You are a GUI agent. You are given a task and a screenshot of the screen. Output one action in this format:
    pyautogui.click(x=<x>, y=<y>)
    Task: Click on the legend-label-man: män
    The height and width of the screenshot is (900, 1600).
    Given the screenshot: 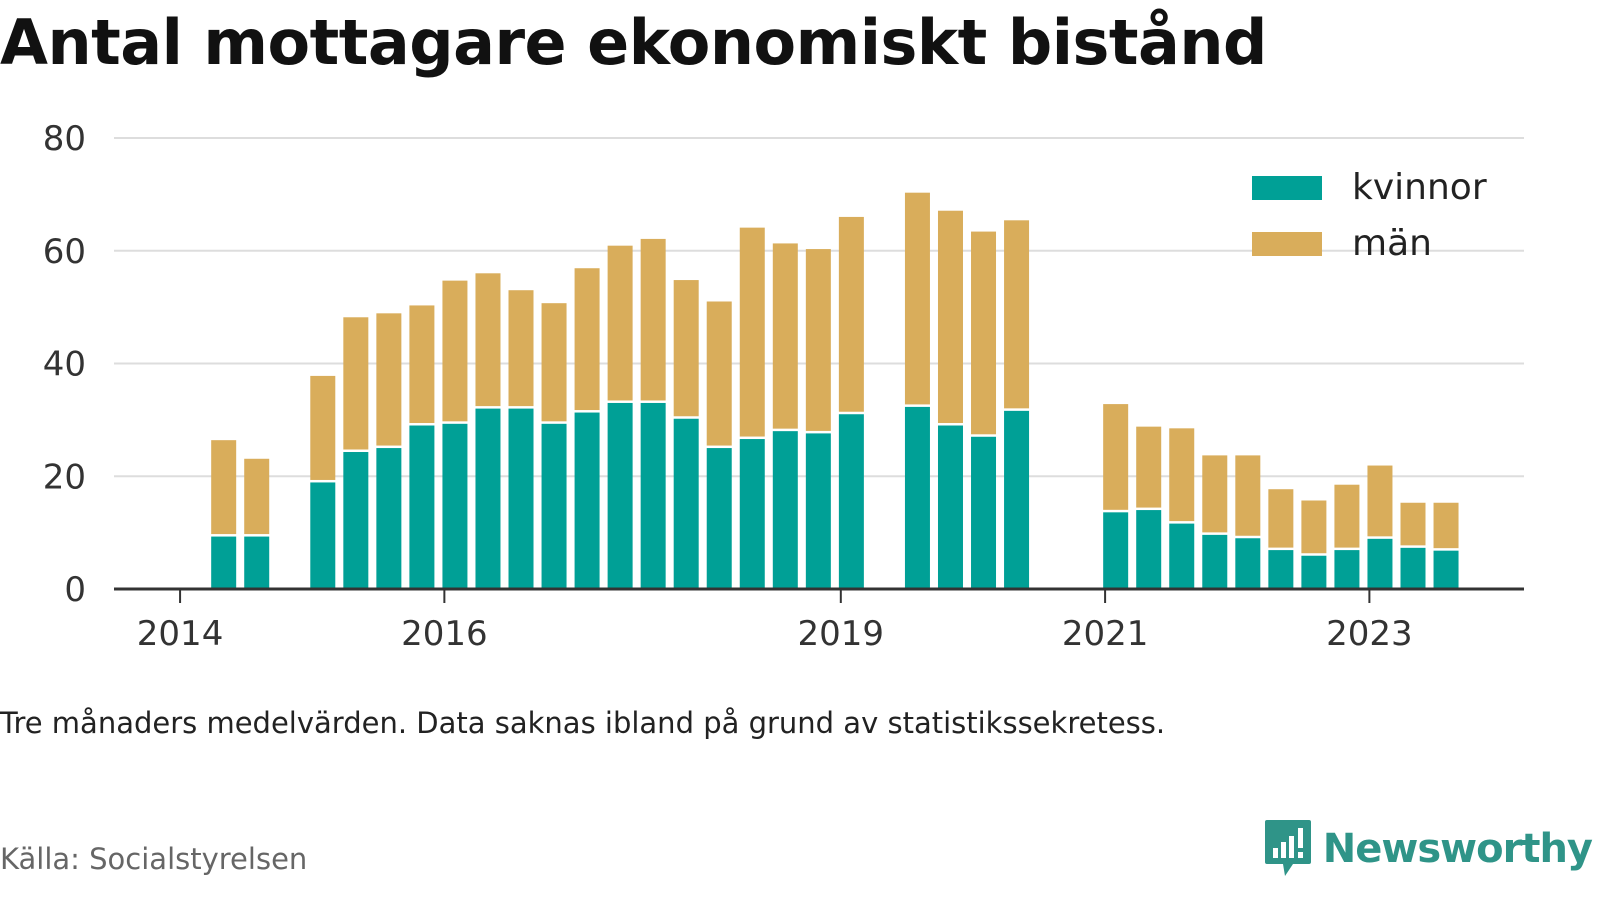 What is the action you would take?
    pyautogui.click(x=1392, y=243)
    